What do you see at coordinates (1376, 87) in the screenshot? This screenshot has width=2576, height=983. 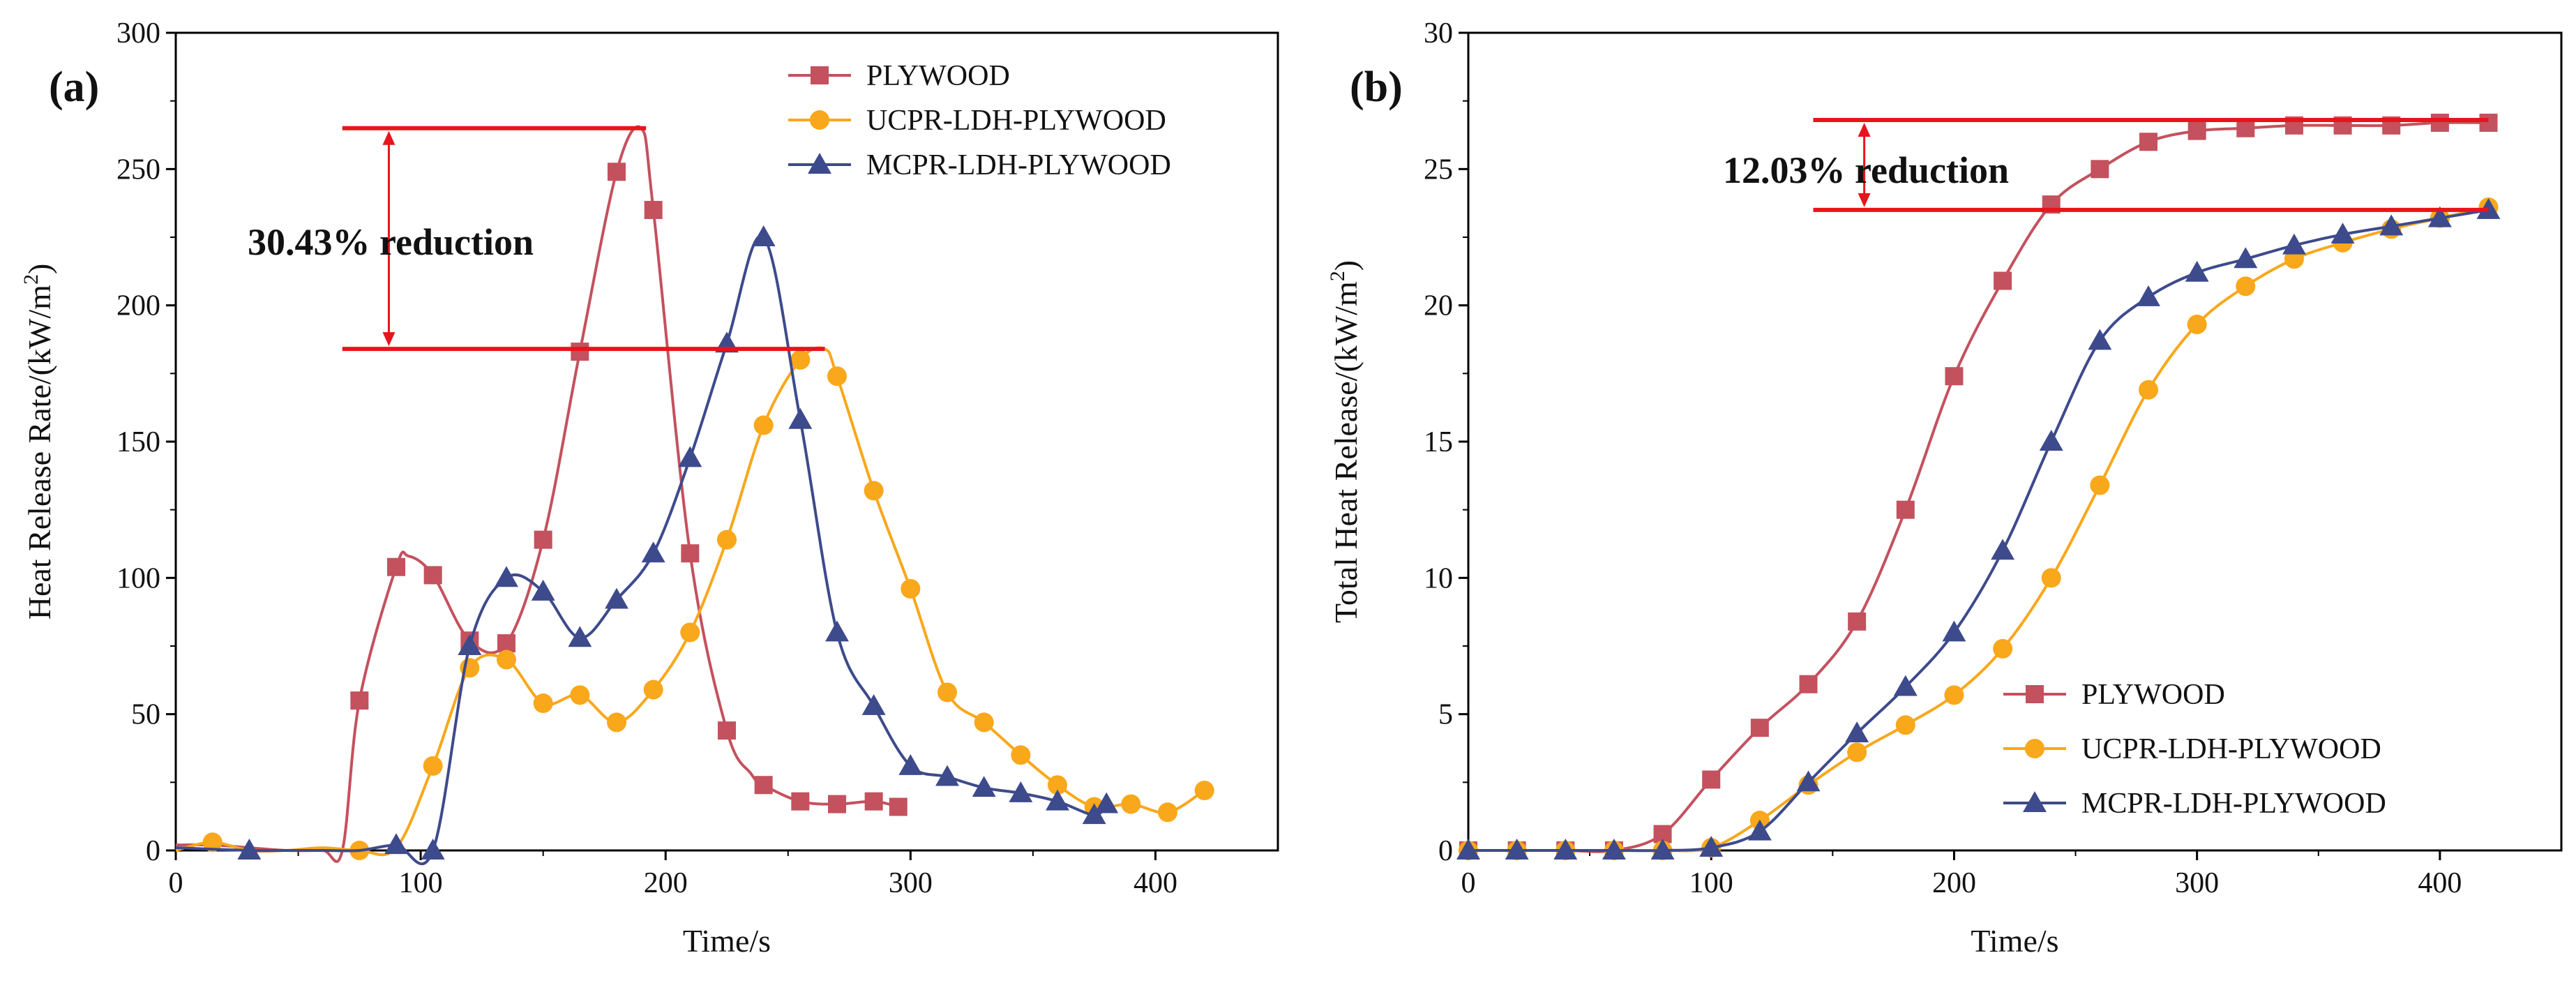 I see `panel-label: (b)` at bounding box center [1376, 87].